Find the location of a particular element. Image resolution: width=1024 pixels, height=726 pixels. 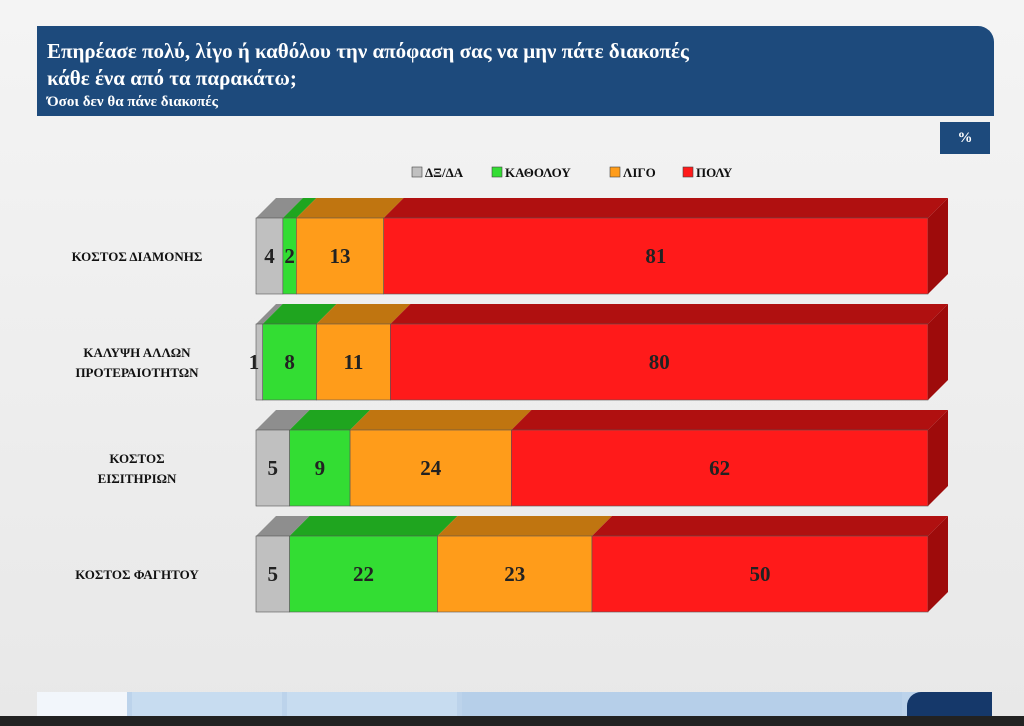

data-label: 2 is located at coordinates (289, 256).